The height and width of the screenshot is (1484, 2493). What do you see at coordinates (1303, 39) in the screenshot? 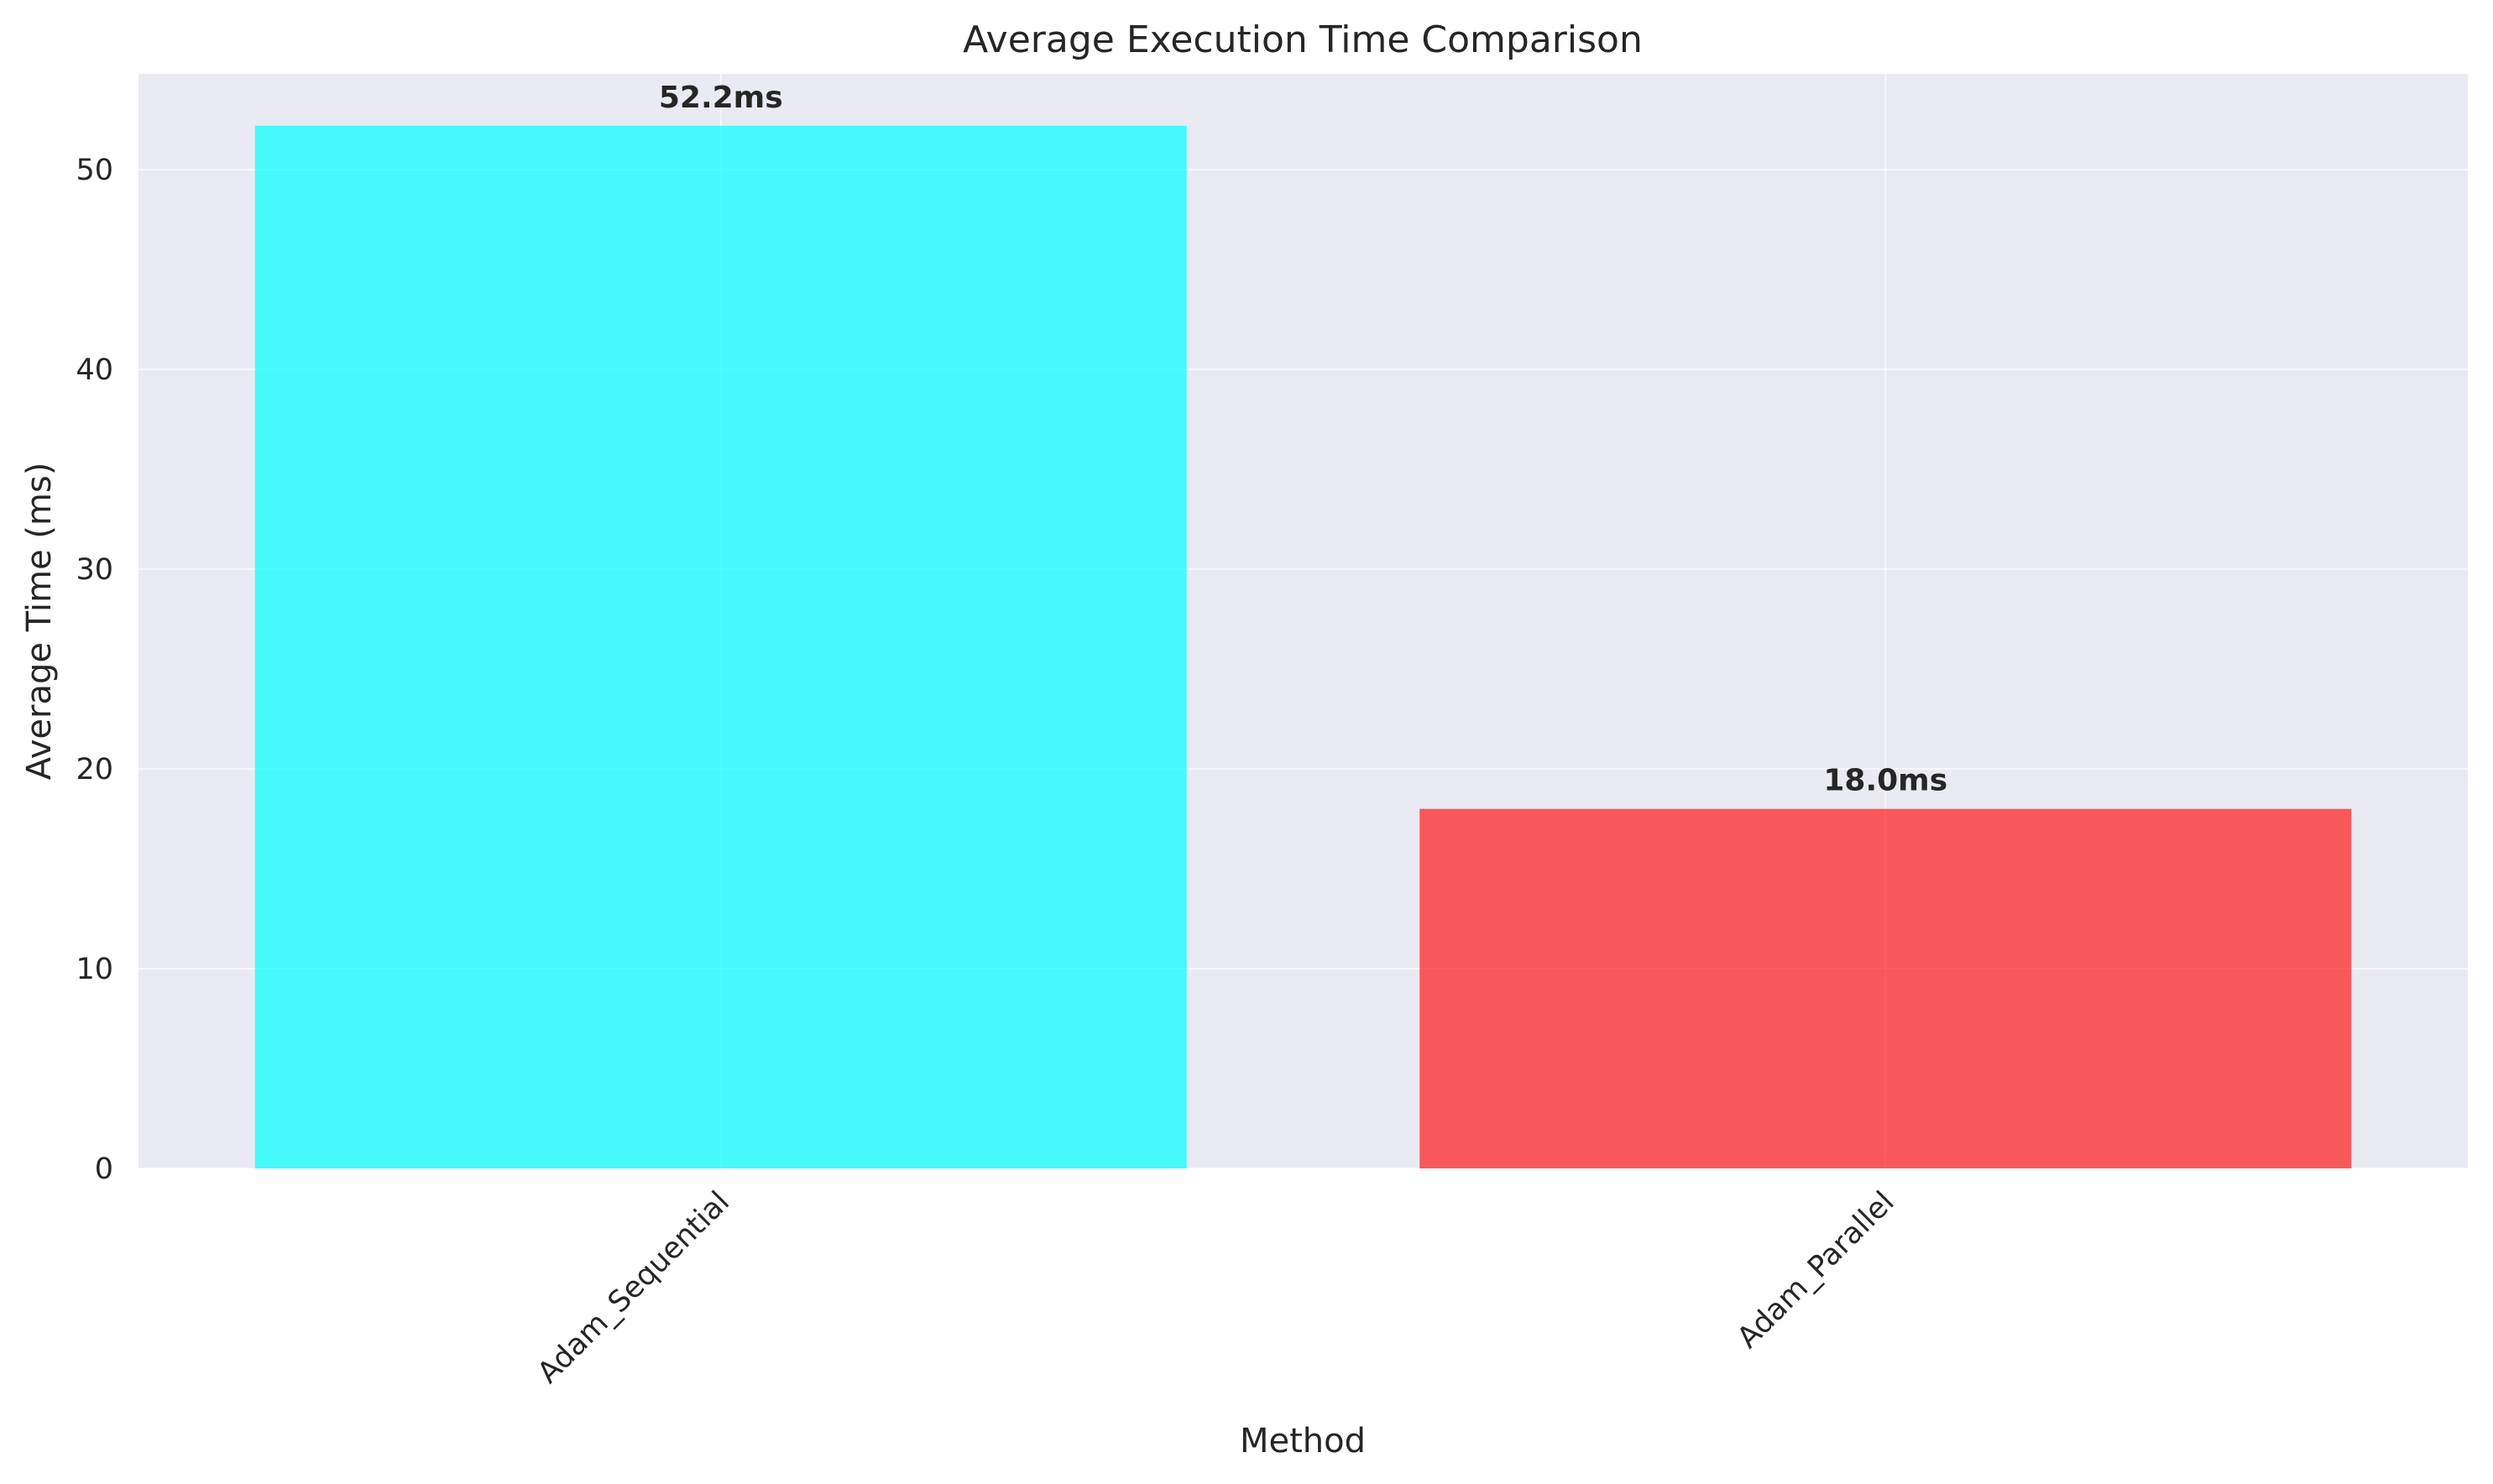
I see `chart-title: Average Execution Time Comparison` at bounding box center [1303, 39].